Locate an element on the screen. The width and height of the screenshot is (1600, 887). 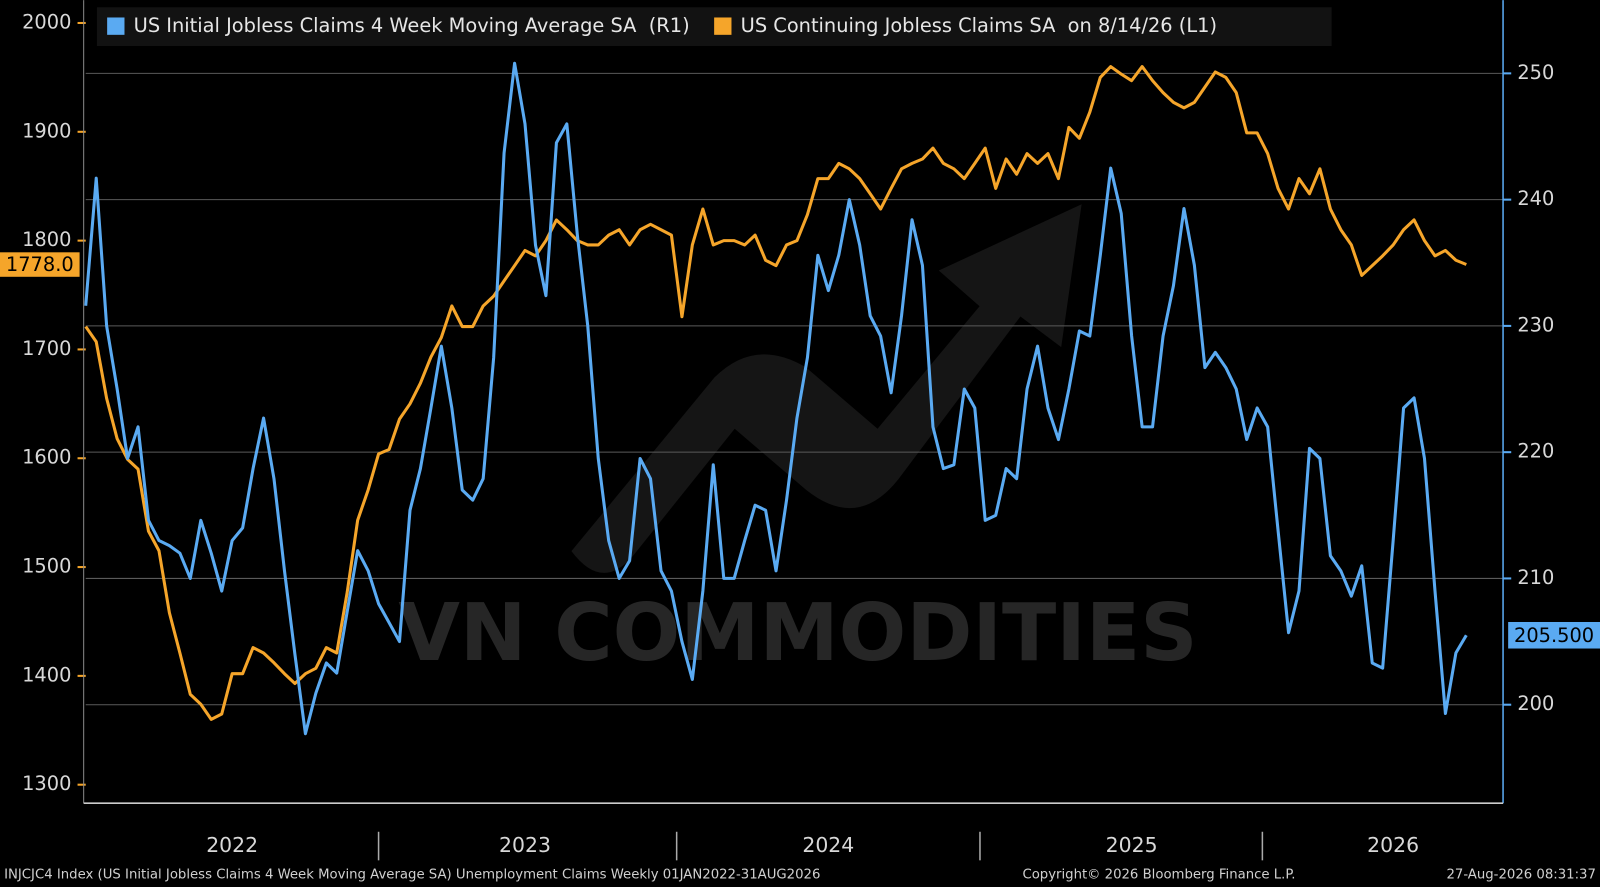
watermark-arrow is located at coordinates (826, 388).